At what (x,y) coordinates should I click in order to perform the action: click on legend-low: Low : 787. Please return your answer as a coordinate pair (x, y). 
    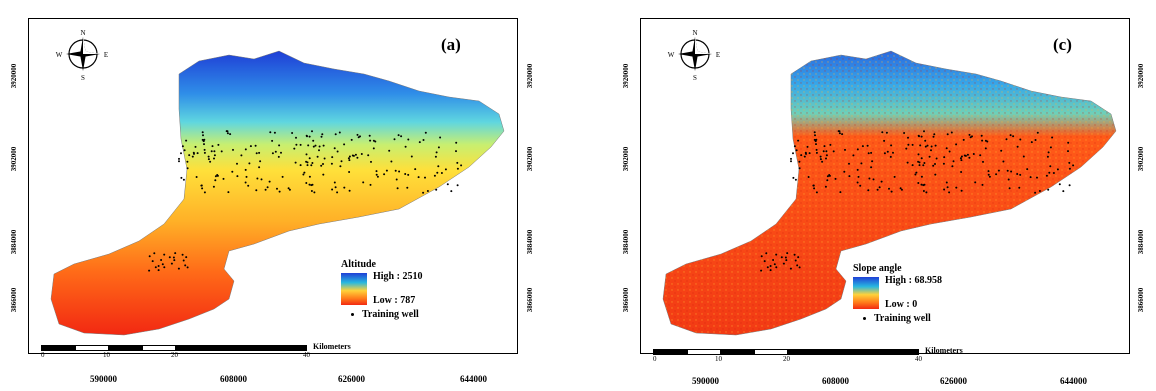
    Looking at the image, I should click on (394, 300).